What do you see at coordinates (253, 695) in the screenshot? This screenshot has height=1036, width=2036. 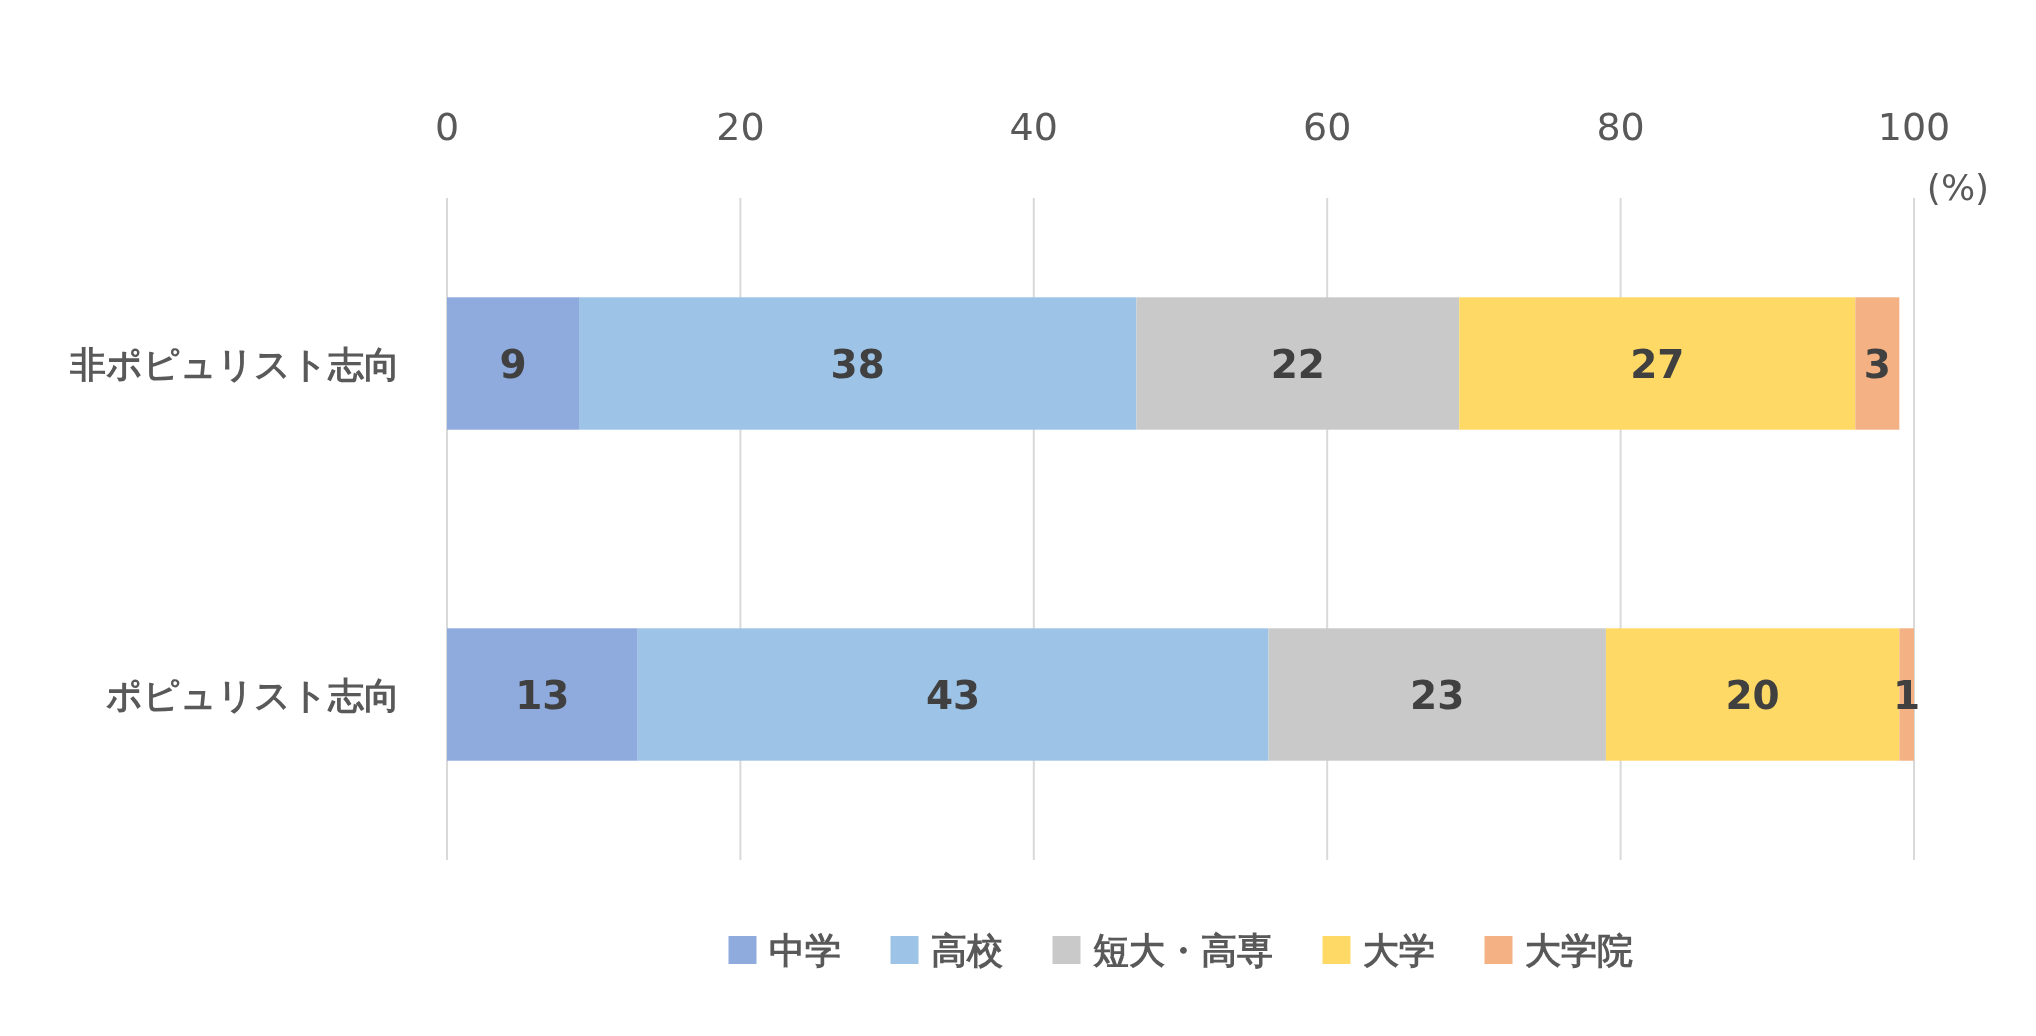 I see `y-tick-label: ポピュリスト志向` at bounding box center [253, 695].